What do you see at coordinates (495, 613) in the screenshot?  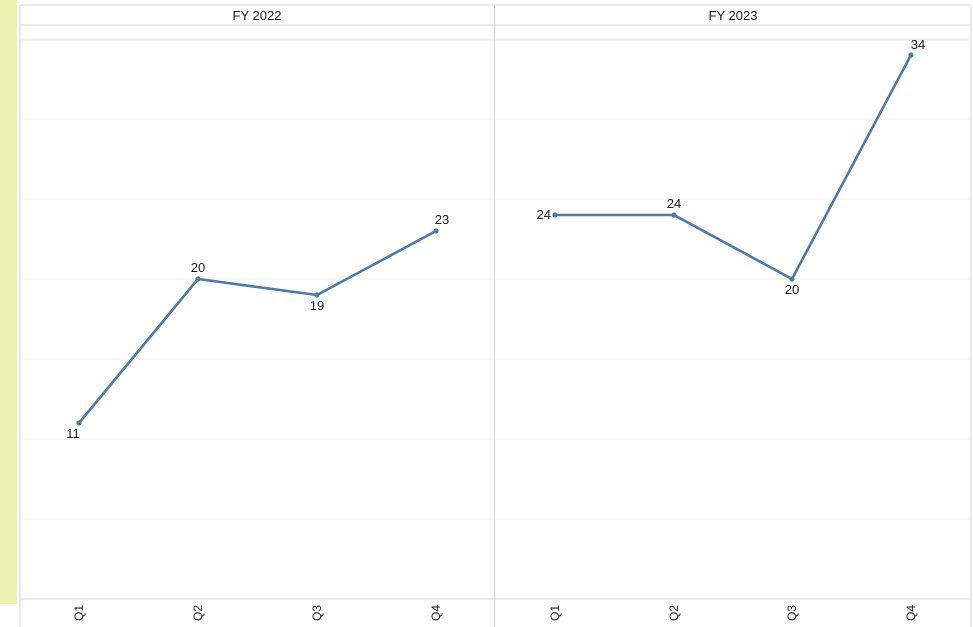 I see `x-axis-tick-labels: Q1 Q2 Q3 Q4 Q1 Q2 Q3 Q4` at bounding box center [495, 613].